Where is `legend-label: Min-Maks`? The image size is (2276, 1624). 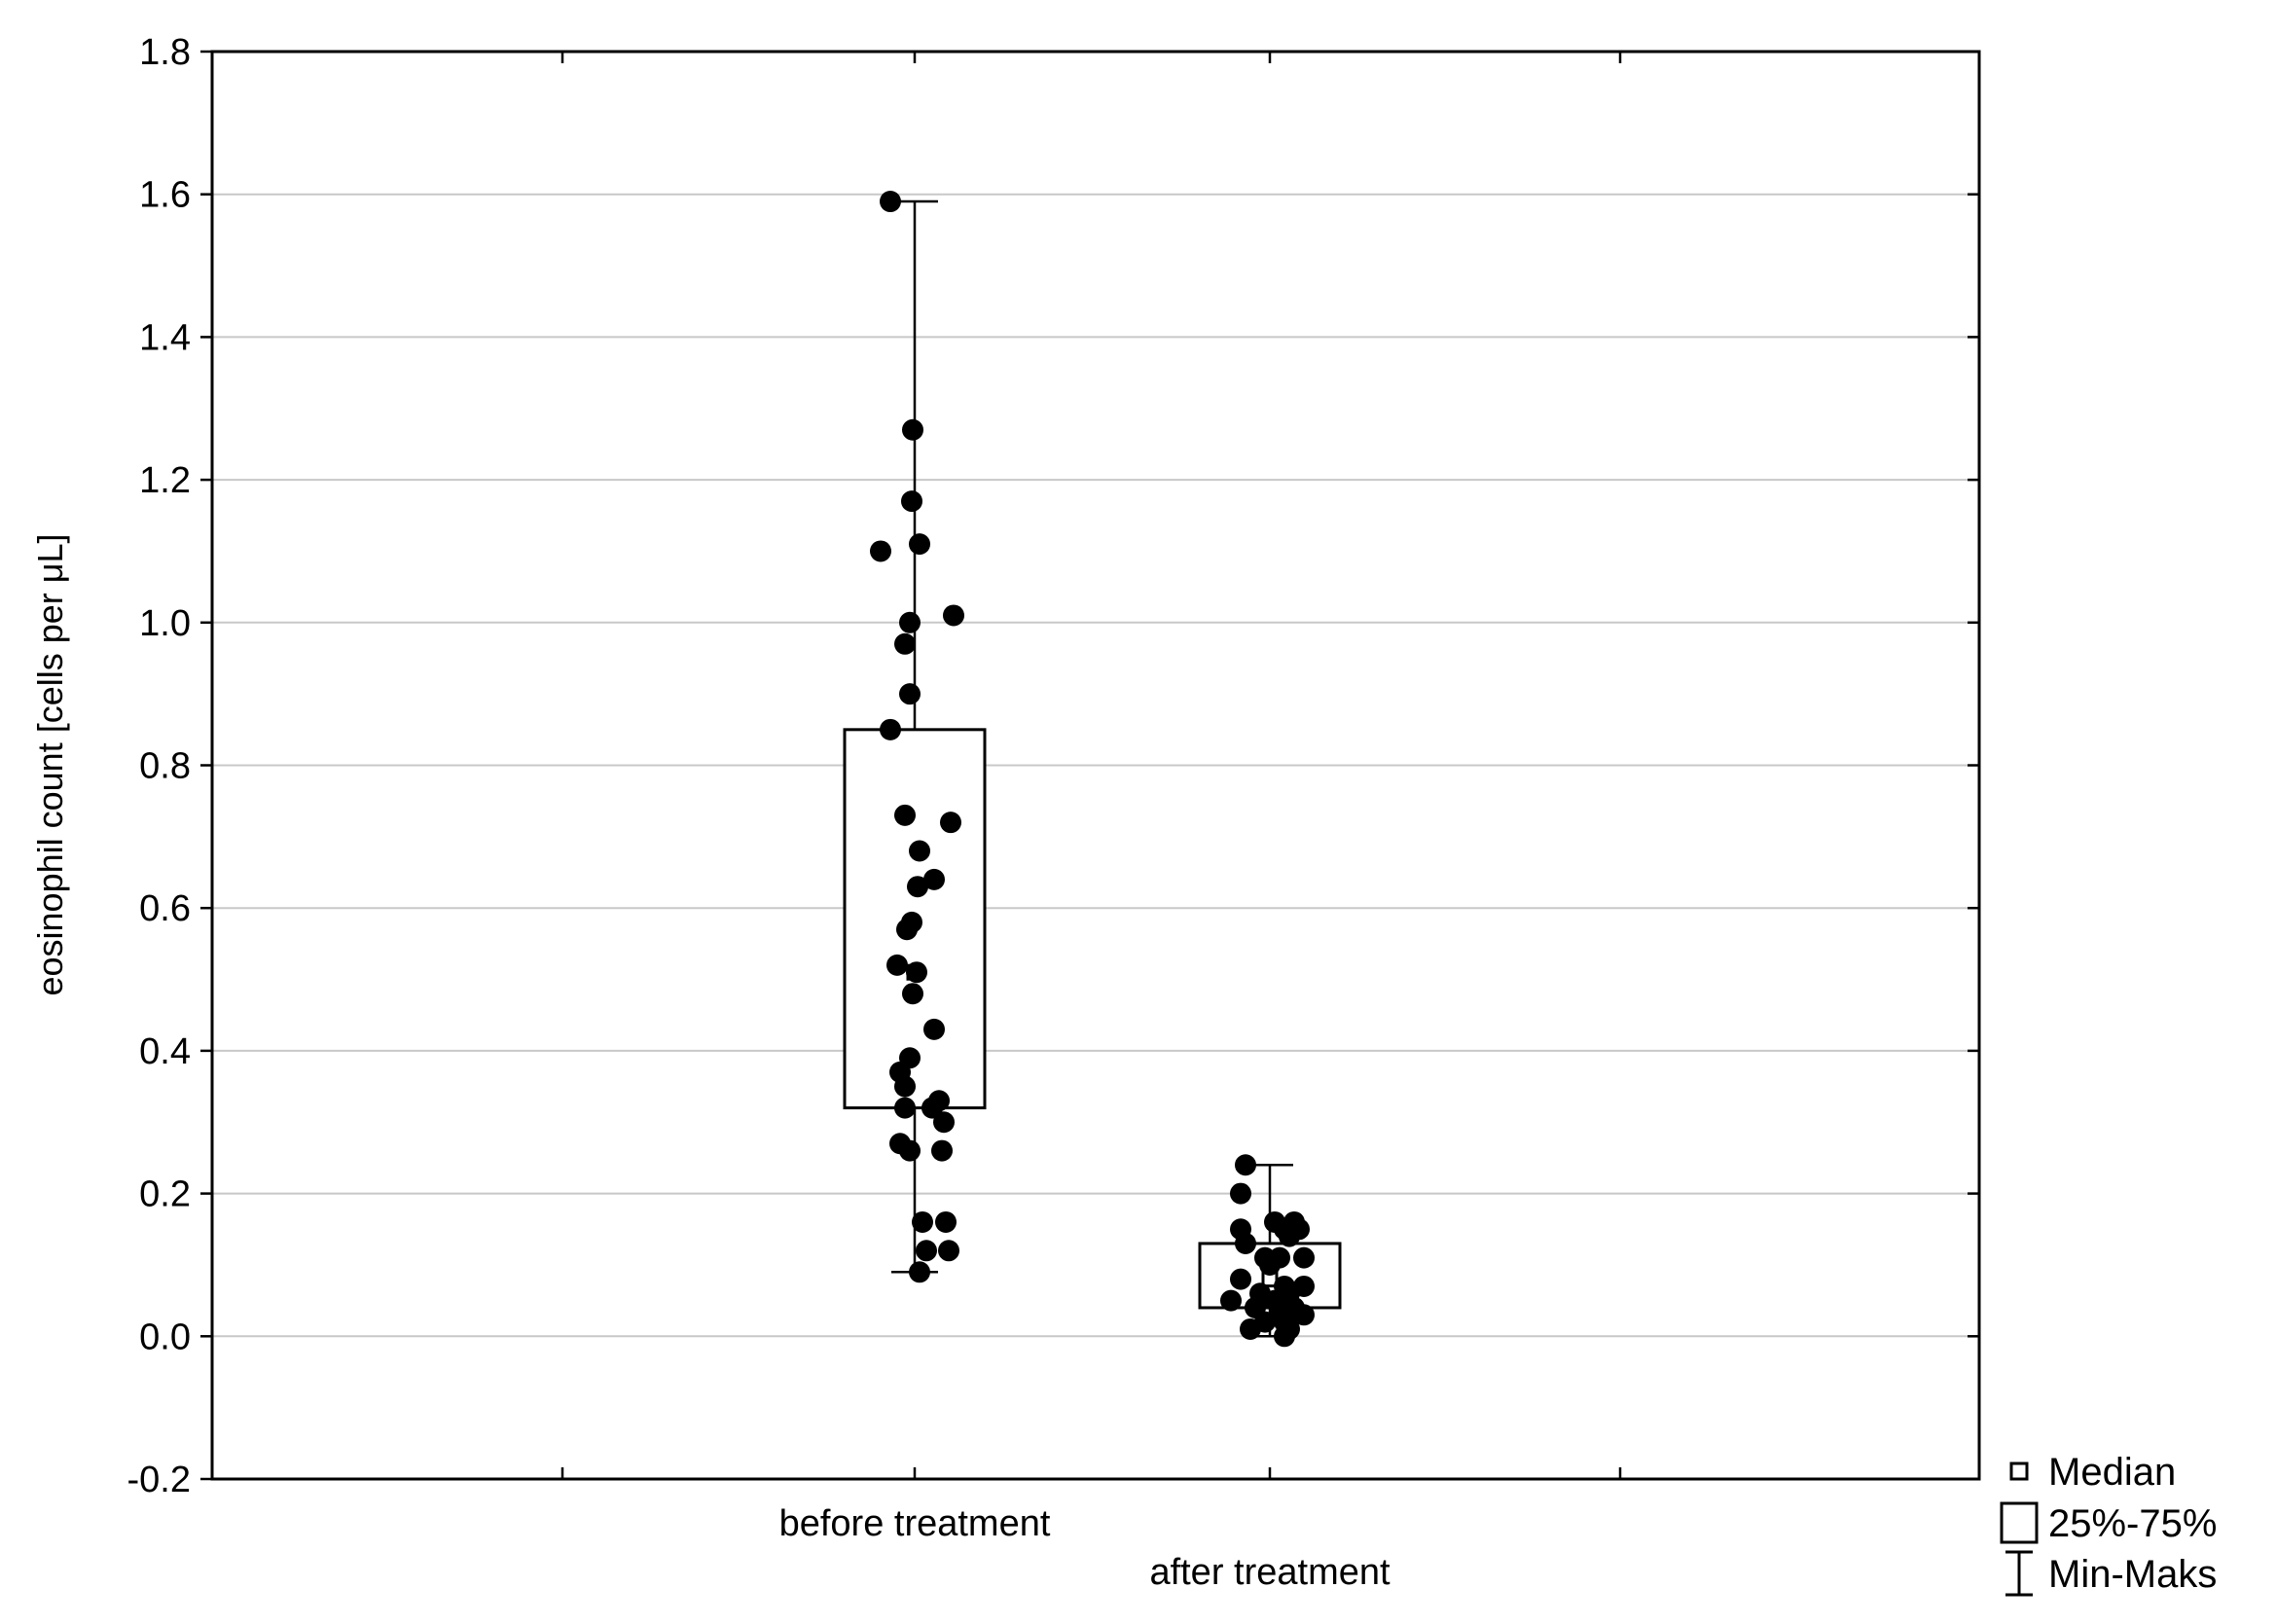
legend-label: Min-Maks is located at coordinates (2132, 1574).